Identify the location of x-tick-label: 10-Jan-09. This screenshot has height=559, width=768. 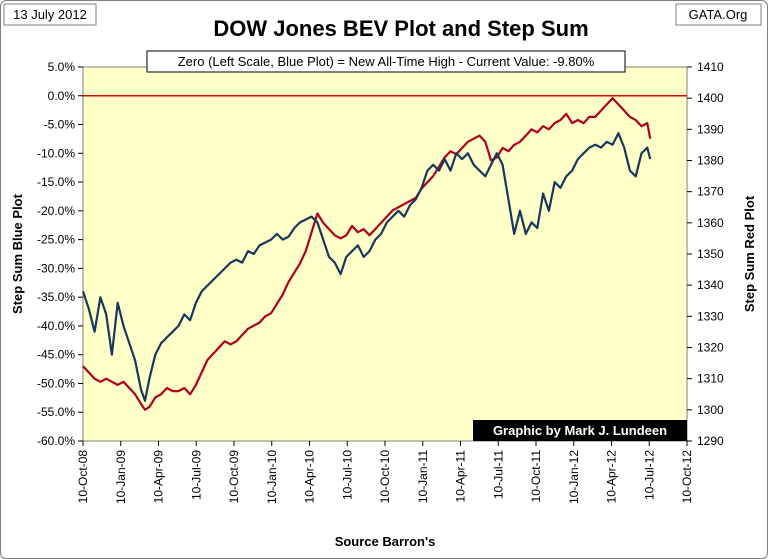
(121, 477).